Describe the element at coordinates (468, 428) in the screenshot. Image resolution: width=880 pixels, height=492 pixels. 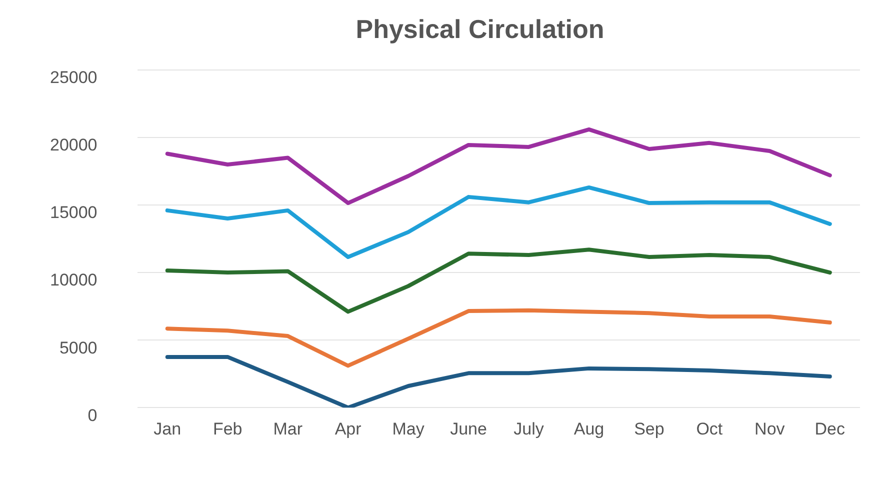
I see `x-tick-label: June` at that location.